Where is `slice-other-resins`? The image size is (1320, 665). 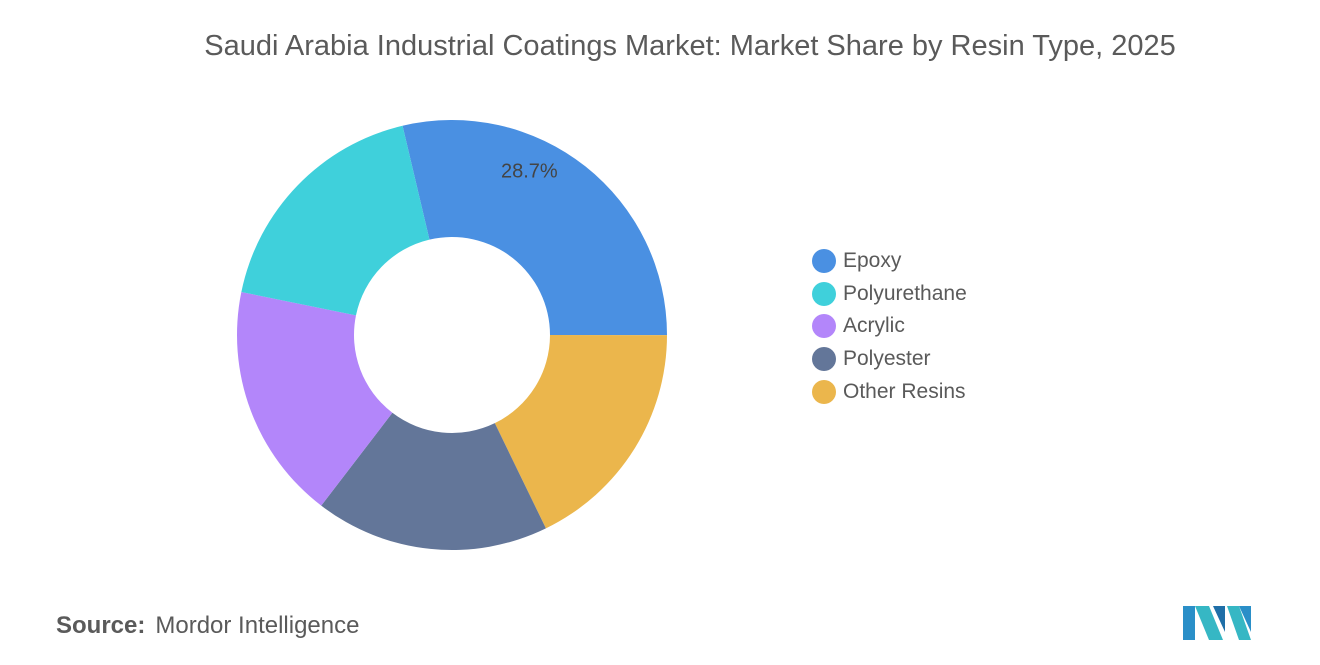 slice-other-resins is located at coordinates (580, 432).